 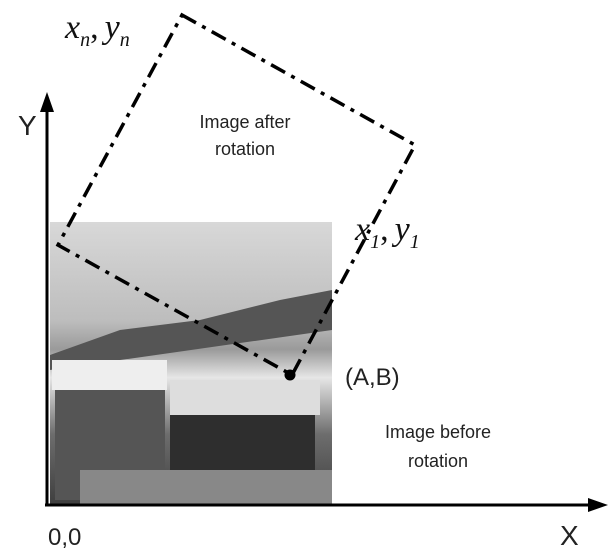 I want to click on y-axis-label: Y, so click(x=27, y=125).